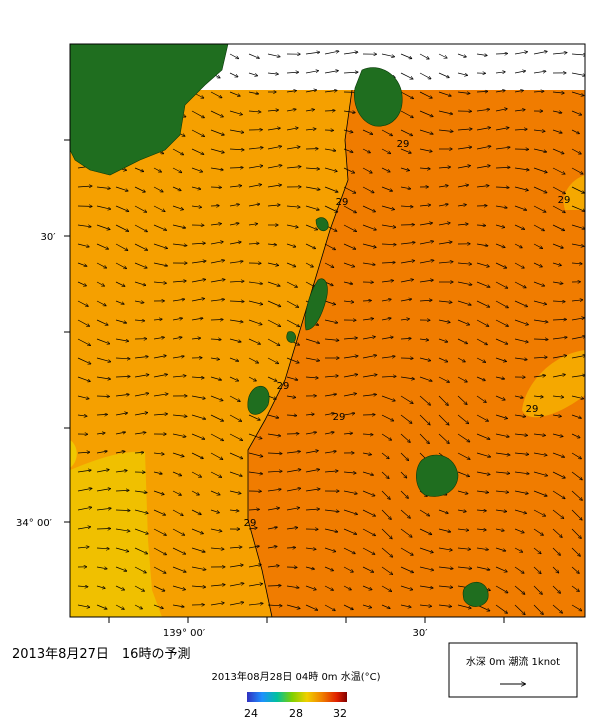  Describe the element at coordinates (513, 670) in the screenshot. I see `legend-box` at that location.